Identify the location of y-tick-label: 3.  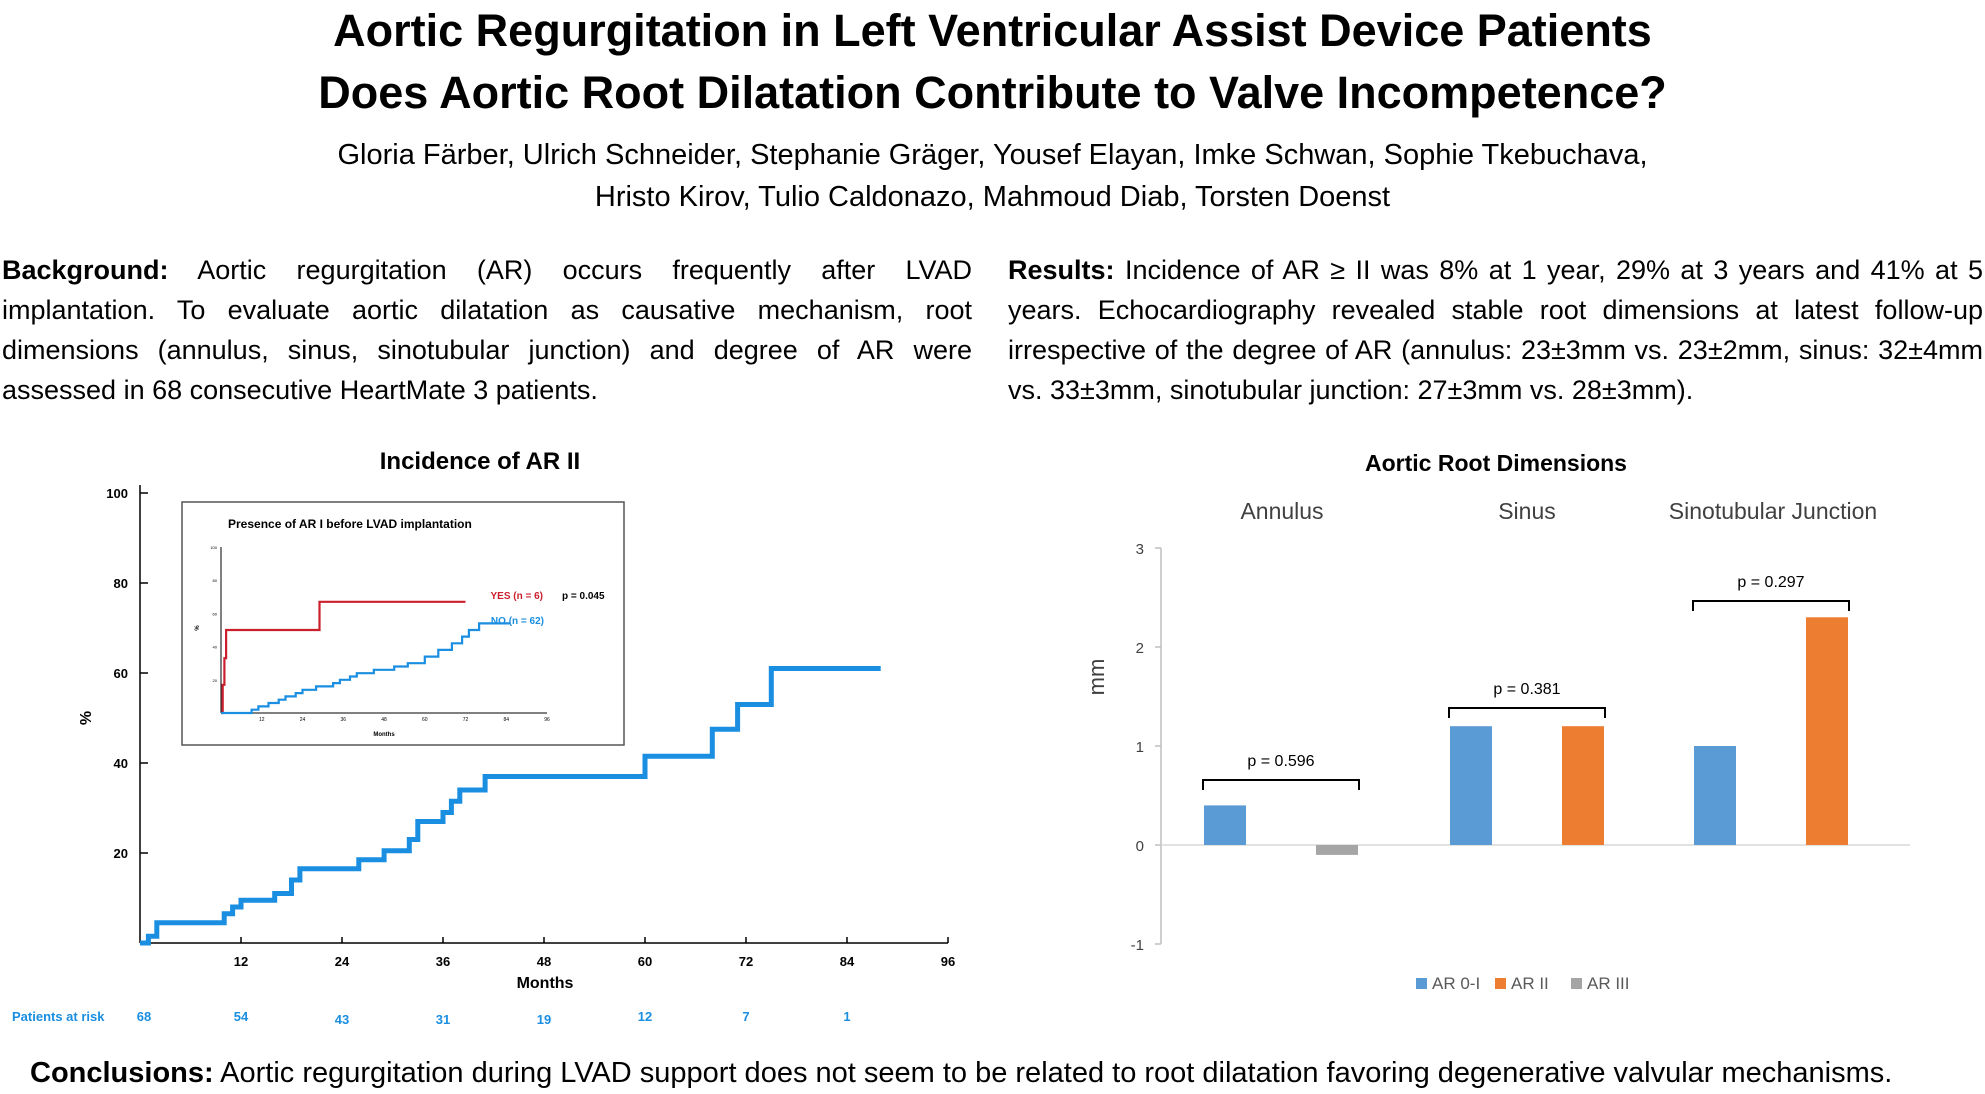
(1140, 549).